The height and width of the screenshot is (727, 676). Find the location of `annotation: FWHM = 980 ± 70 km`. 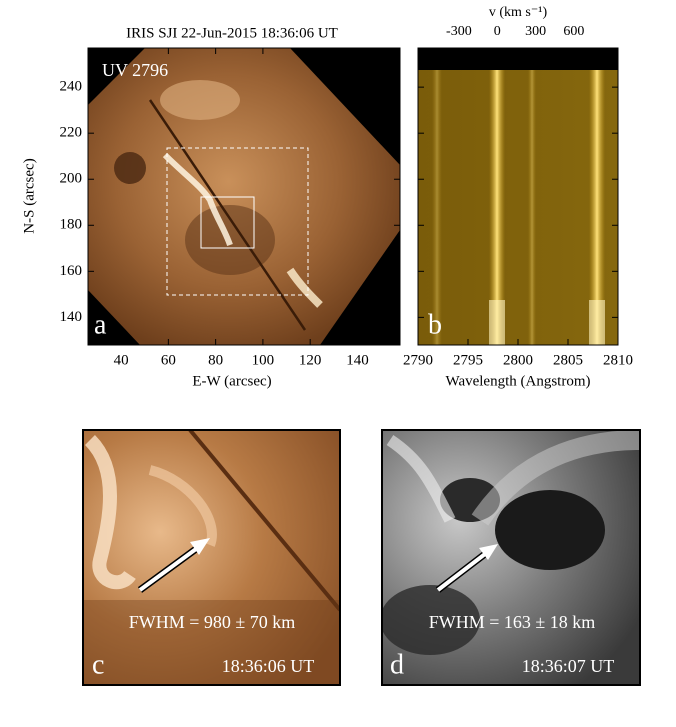

annotation: FWHM = 980 ± 70 km is located at coordinates (212, 622).